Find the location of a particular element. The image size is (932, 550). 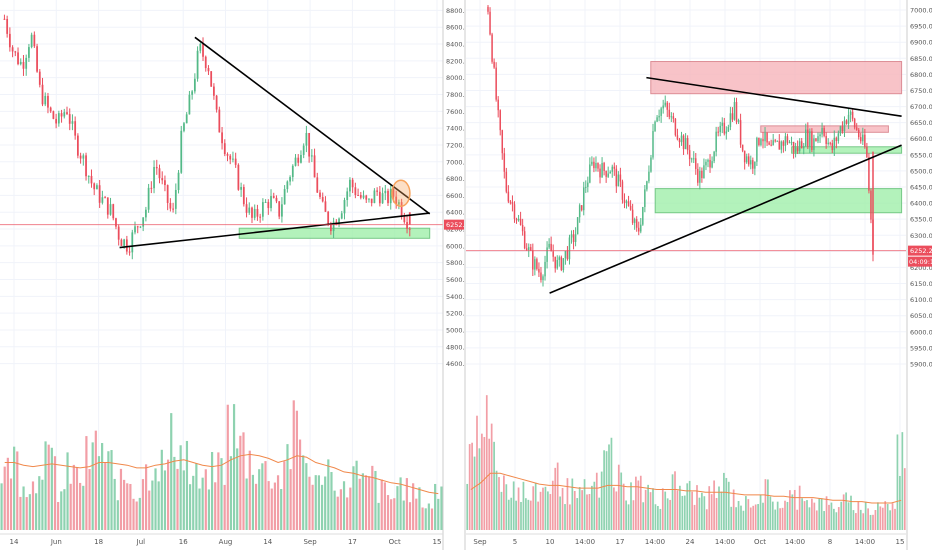

countdown-label: 04:09:10 is located at coordinates (920, 262).